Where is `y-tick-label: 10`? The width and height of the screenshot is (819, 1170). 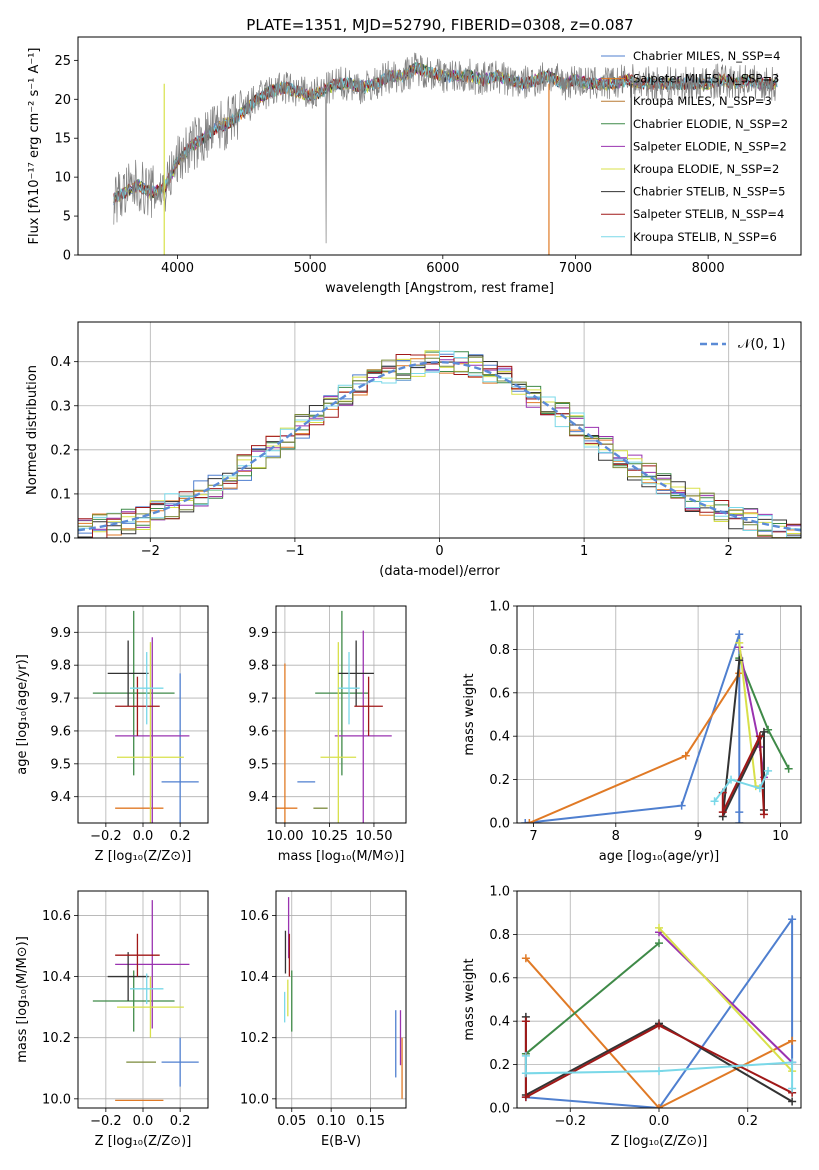
y-tick-label: 10 is located at coordinates (62, 178).